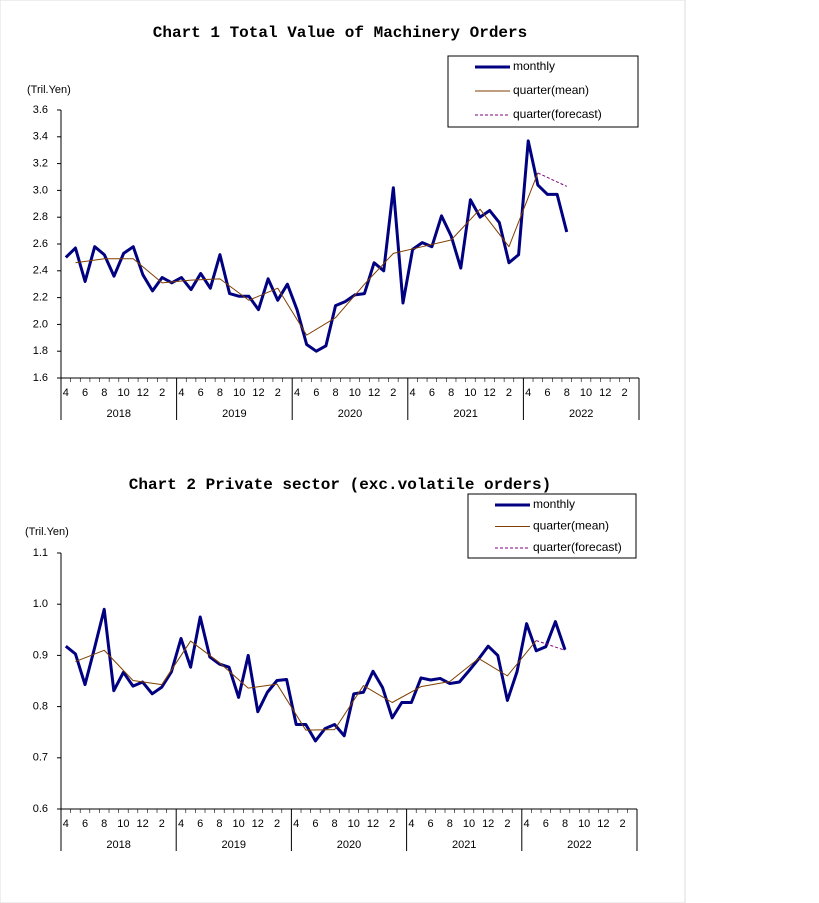 The image size is (819, 903). Describe the element at coordinates (40, 137) in the screenshot. I see `y-tick-label: 3.4` at that location.